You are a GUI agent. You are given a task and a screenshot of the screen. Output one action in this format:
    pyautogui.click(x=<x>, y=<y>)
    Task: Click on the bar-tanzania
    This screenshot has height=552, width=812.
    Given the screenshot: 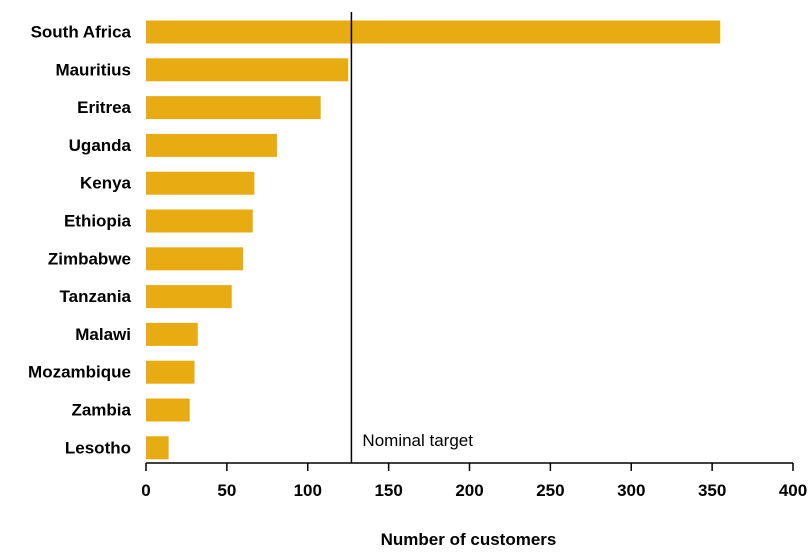 What is the action you would take?
    pyautogui.click(x=189, y=297)
    